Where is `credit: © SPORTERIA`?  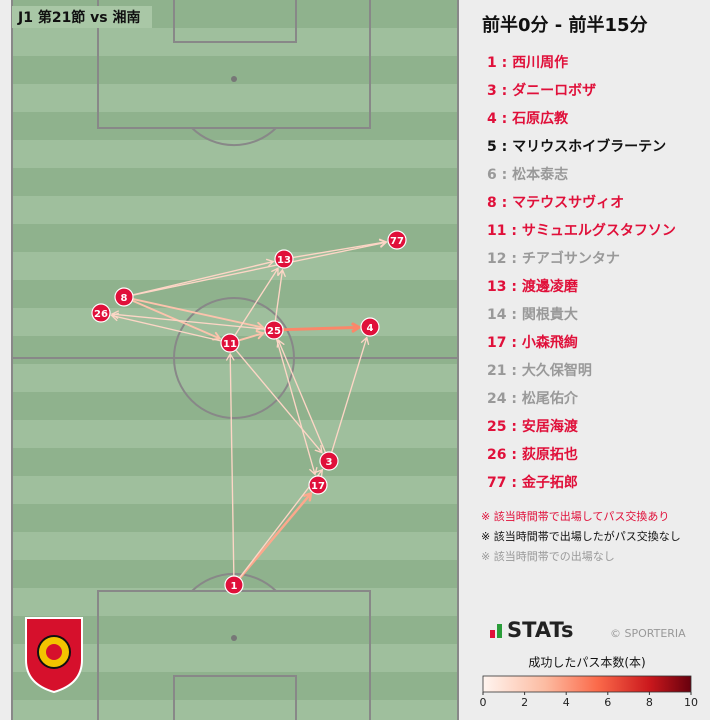 credit: © SPORTERIA is located at coordinates (648, 633).